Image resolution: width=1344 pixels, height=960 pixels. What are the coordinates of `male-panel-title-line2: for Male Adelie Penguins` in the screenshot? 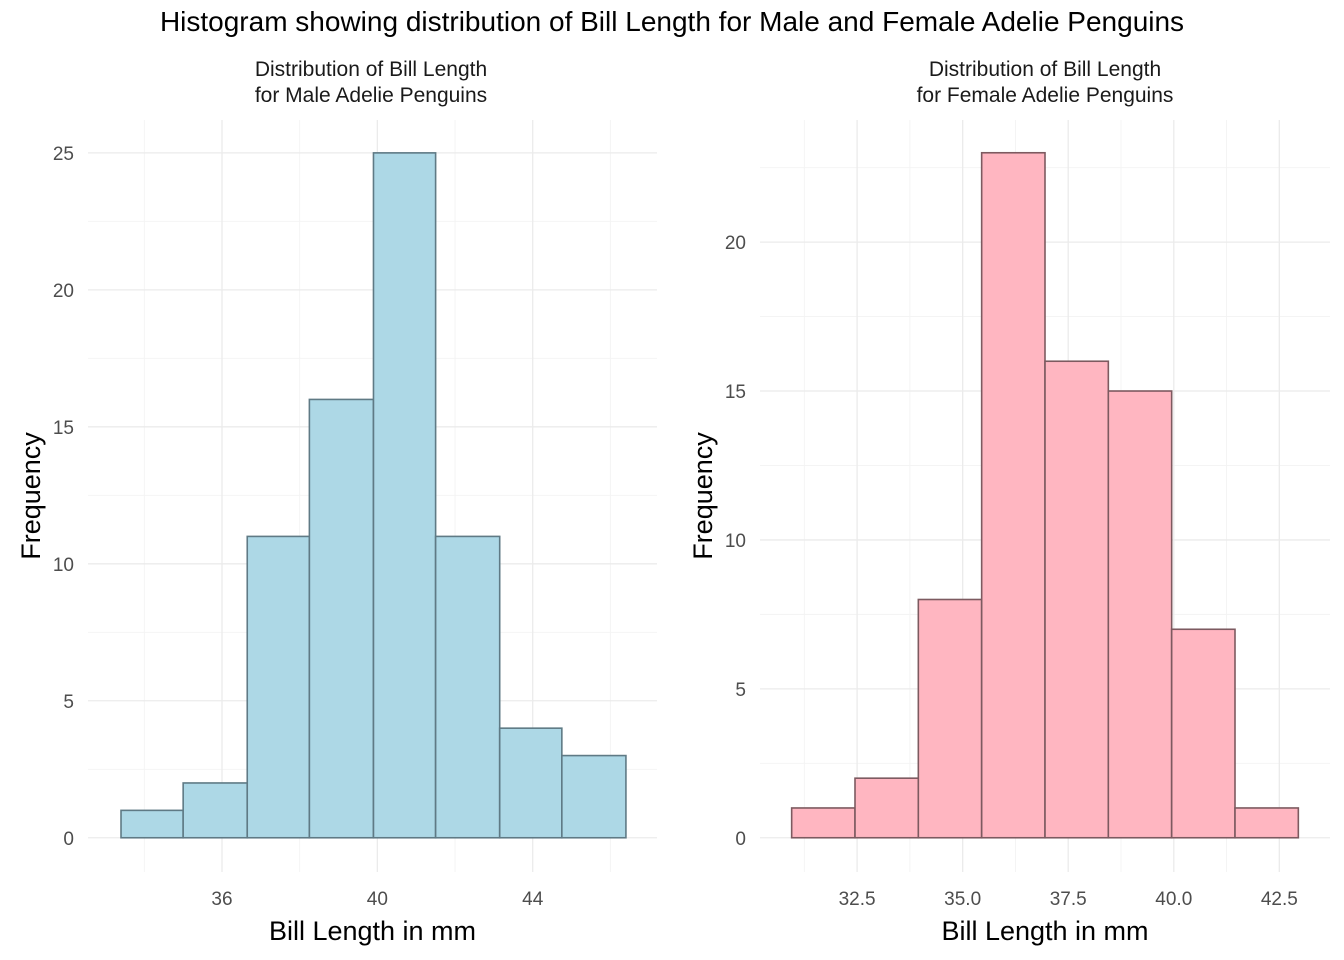 It's located at (371, 95).